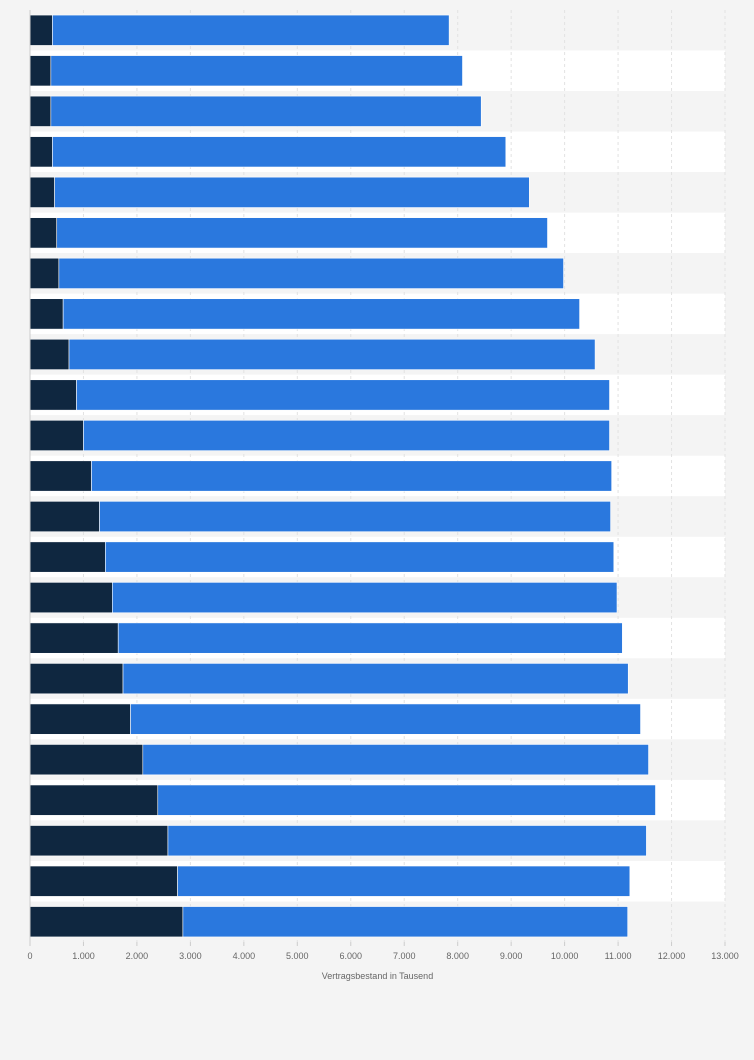 The height and width of the screenshot is (1060, 754). What do you see at coordinates (137, 956) in the screenshot?
I see `x-tick-label: 2.000` at bounding box center [137, 956].